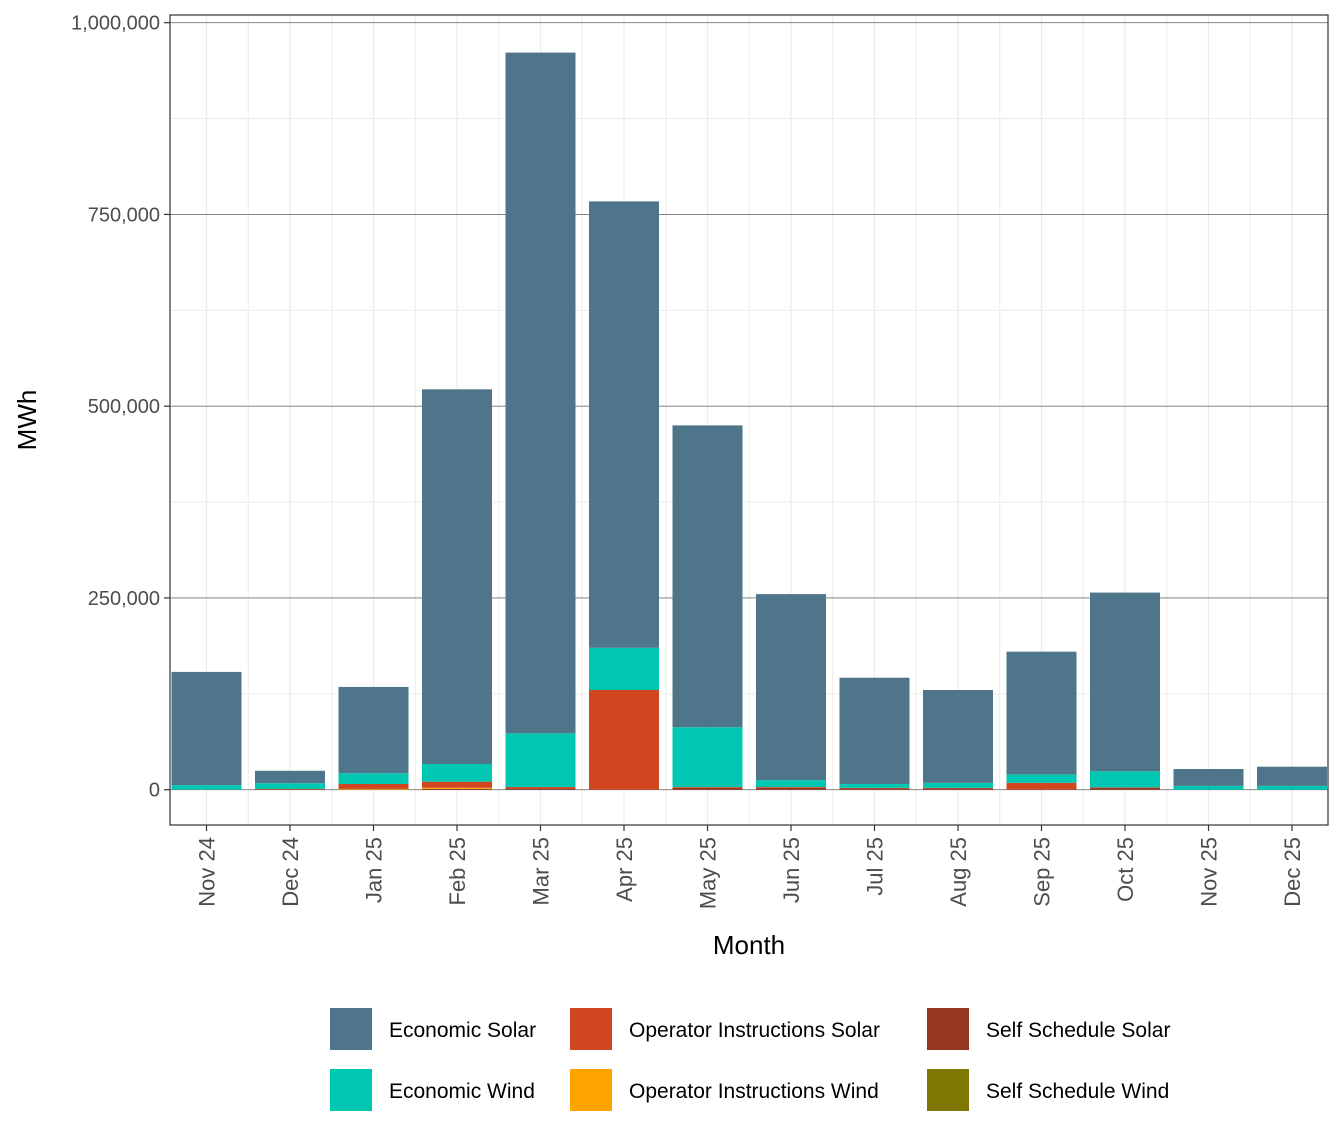 This screenshot has width=1344, height=1147. I want to click on legend-label: Self Schedule Wind, so click(1077, 1091).